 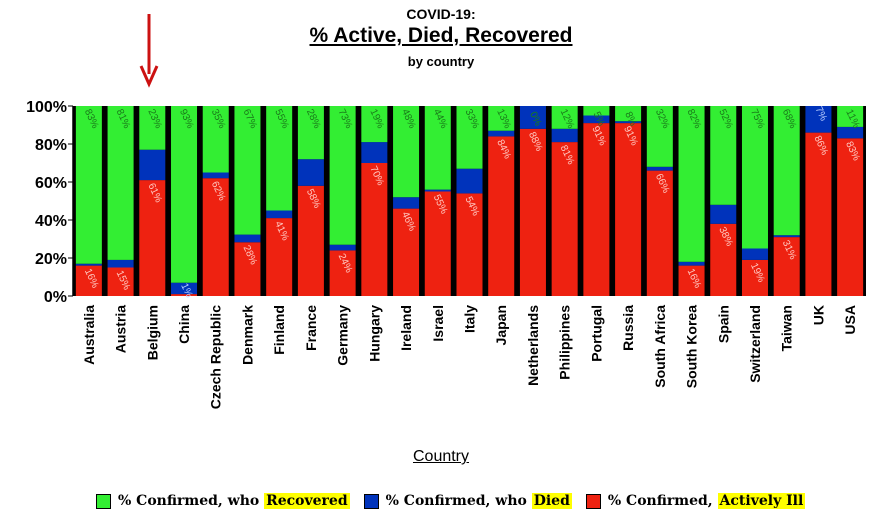 I want to click on x-tick-label-7: France, so click(x=311, y=328).